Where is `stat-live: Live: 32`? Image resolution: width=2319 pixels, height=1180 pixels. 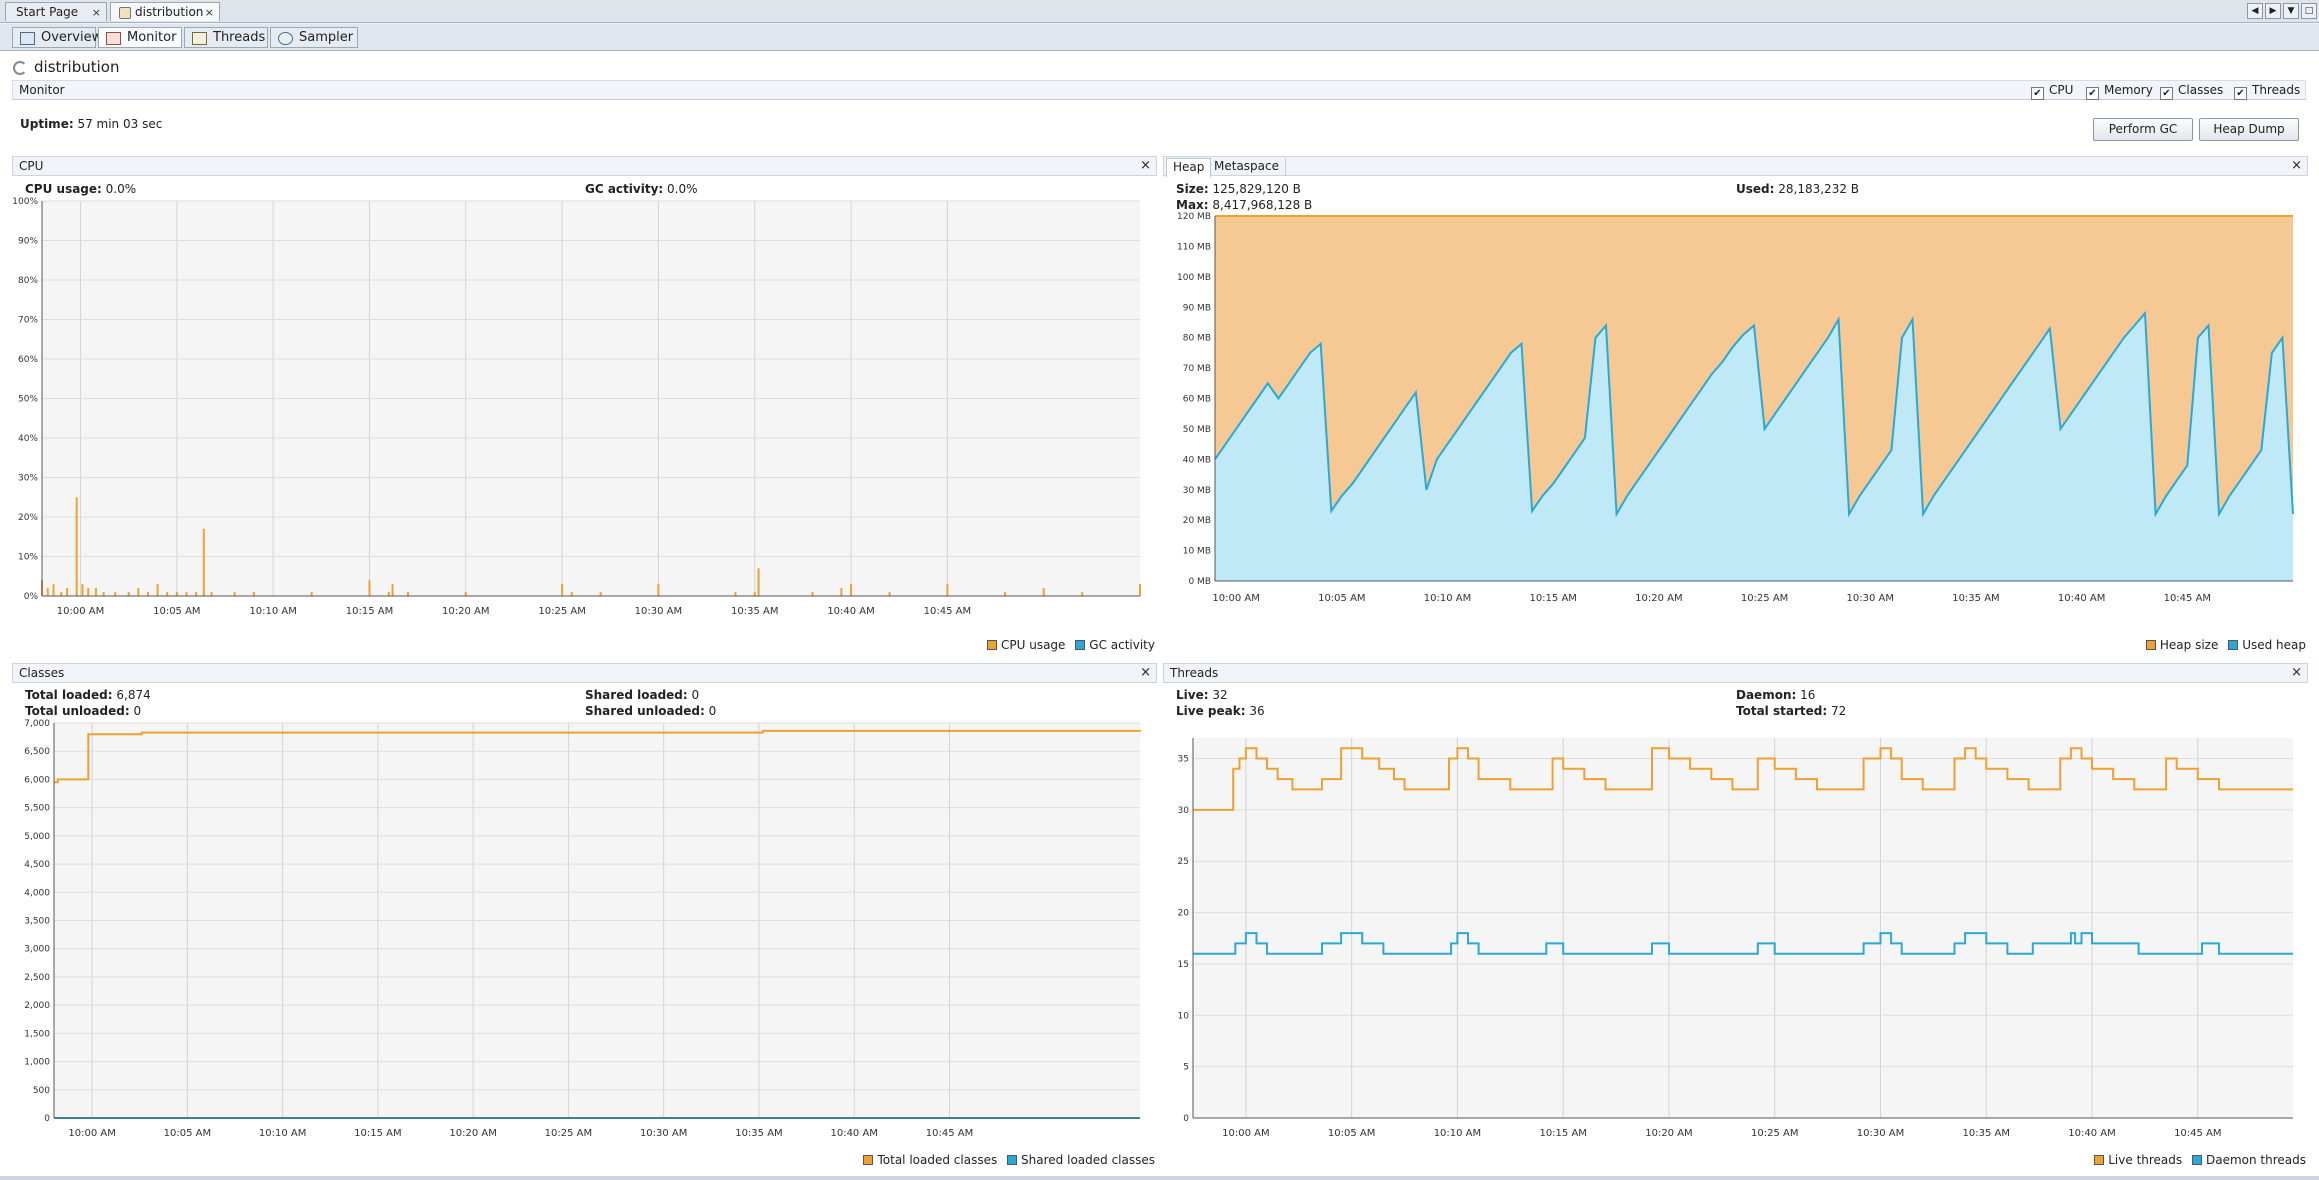 stat-live: Live: 32 is located at coordinates (1202, 695).